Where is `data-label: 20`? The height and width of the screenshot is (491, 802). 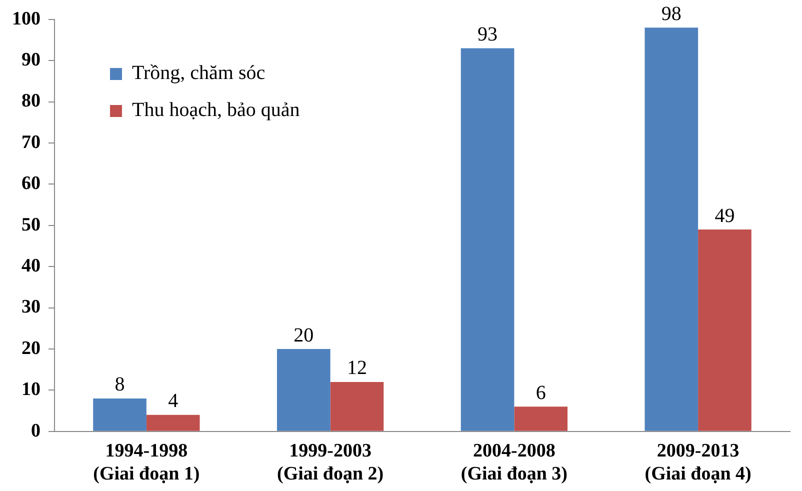
data-label: 20 is located at coordinates (304, 335).